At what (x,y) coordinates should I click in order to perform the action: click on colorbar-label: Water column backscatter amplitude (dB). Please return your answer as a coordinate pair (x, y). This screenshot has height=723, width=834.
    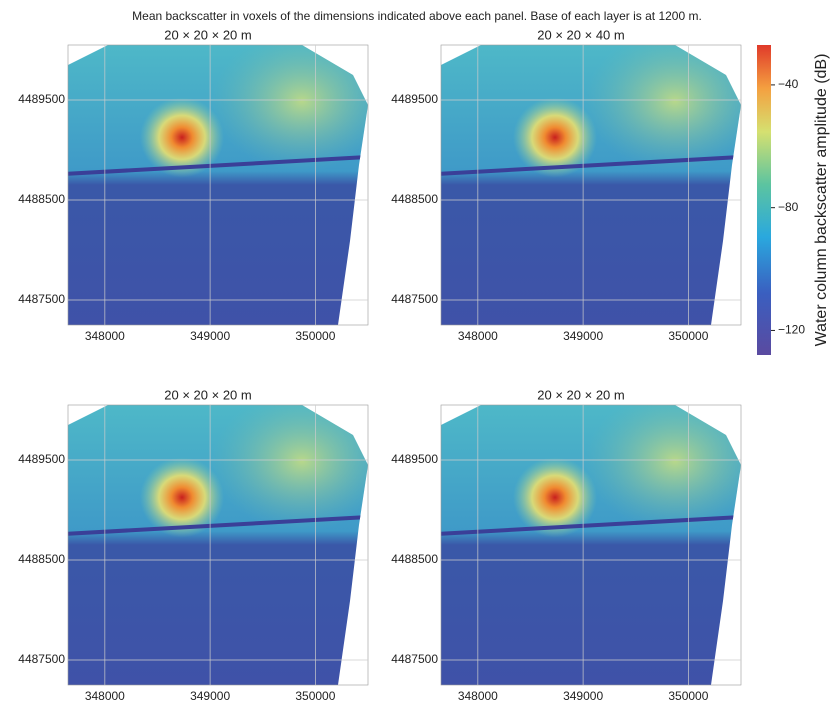
    Looking at the image, I should click on (821, 200).